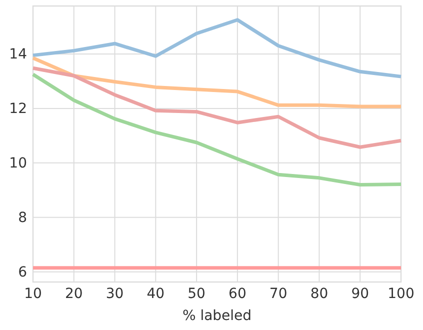  I want to click on y-tick-label: 6, so click(23, 272).